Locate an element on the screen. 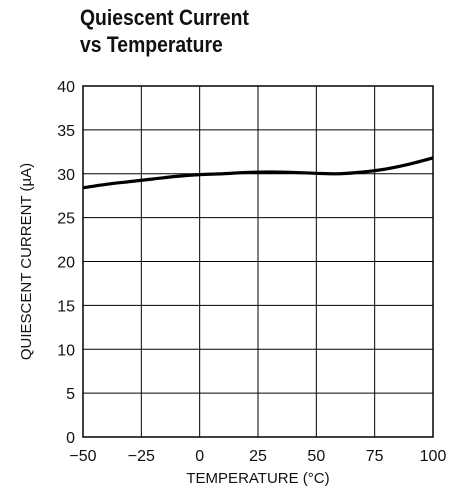 This screenshot has height=491, width=466. x-axis-label: TEMPERATURE (°C) is located at coordinates (257, 478).